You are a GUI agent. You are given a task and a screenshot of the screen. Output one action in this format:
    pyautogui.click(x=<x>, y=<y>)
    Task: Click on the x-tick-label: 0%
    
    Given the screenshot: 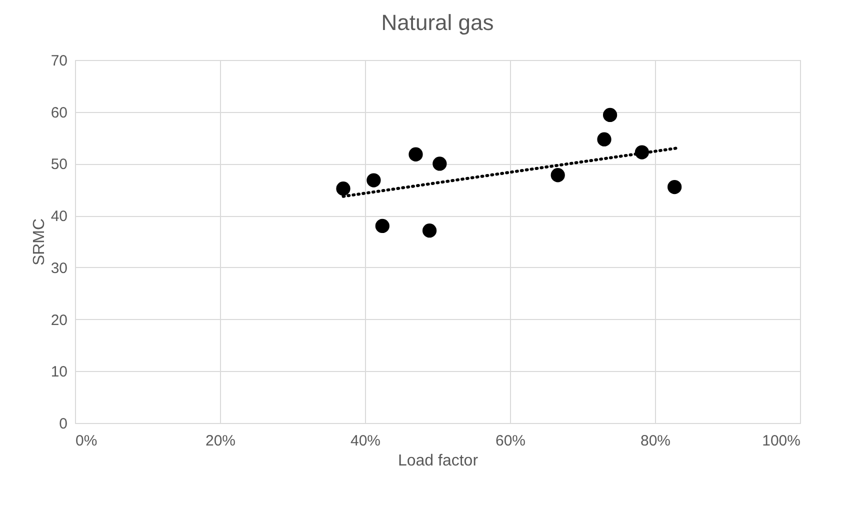 What is the action you would take?
    pyautogui.click(x=87, y=441)
    